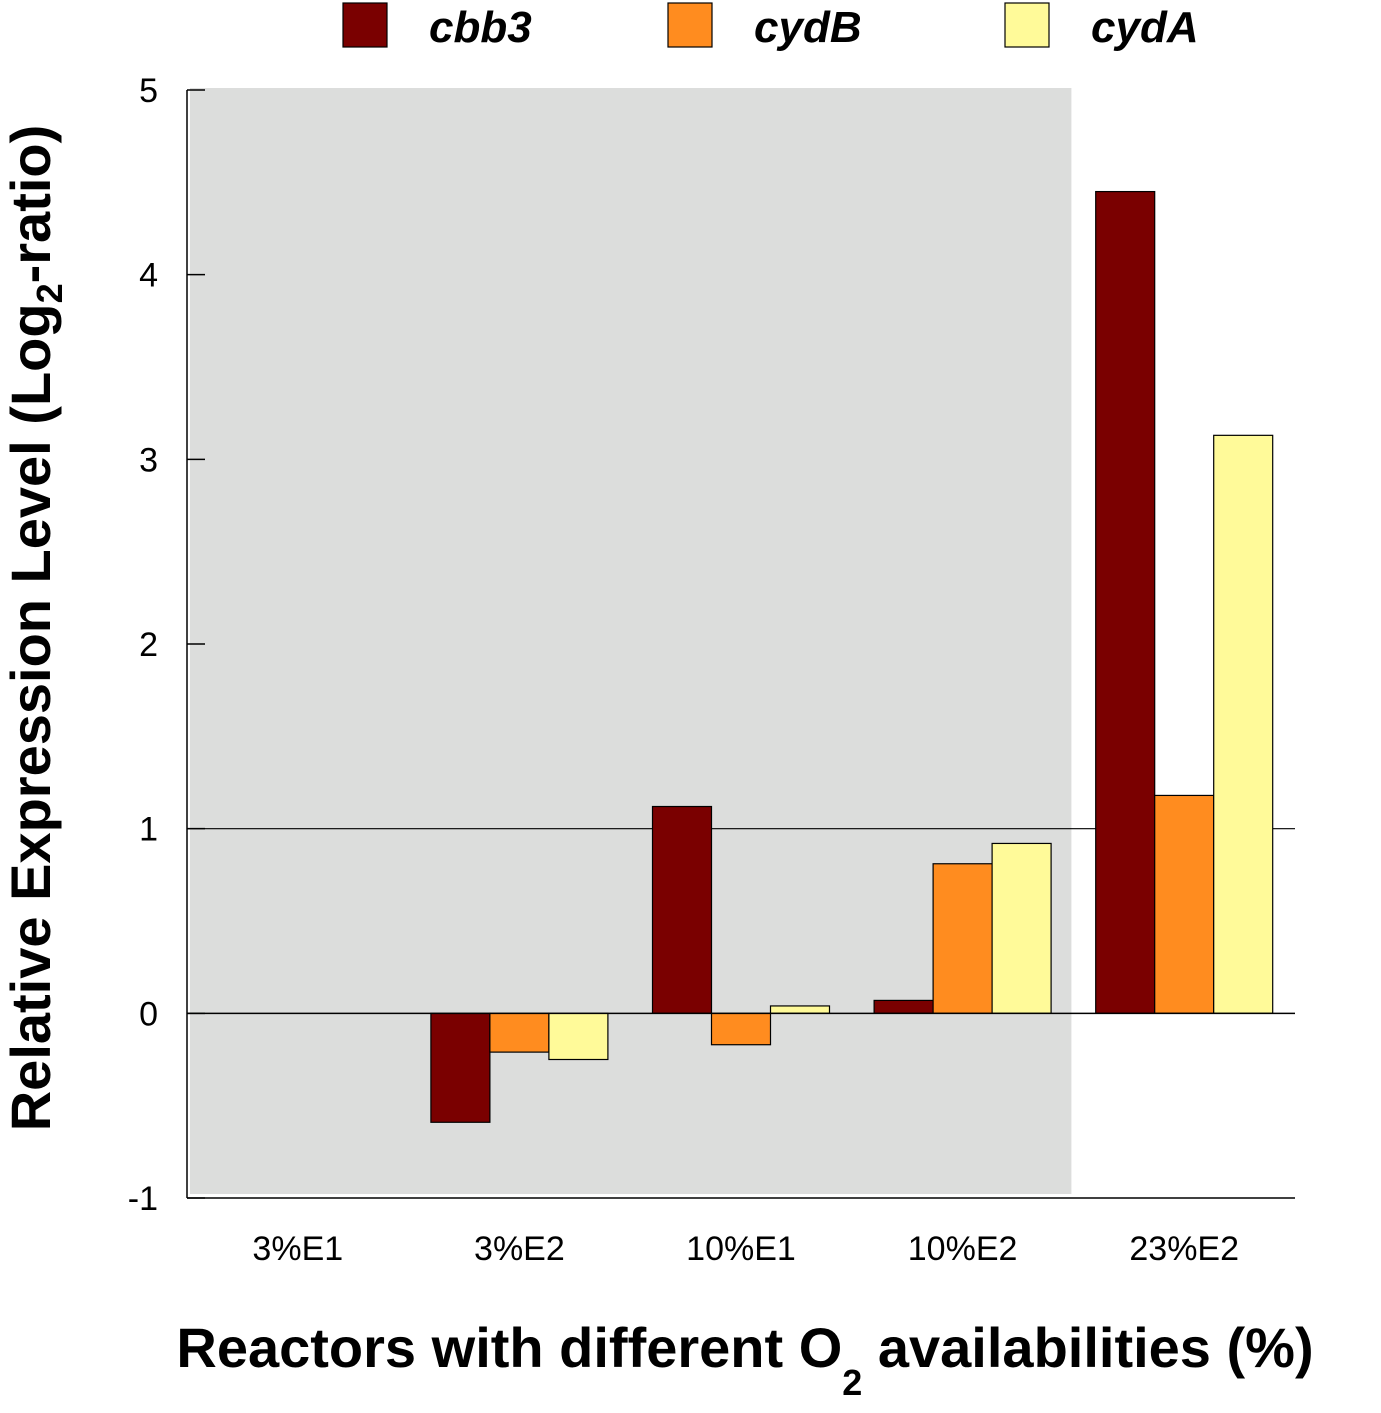 This screenshot has width=1381, height=1413. I want to click on y-tick-label: 3, so click(148, 460).